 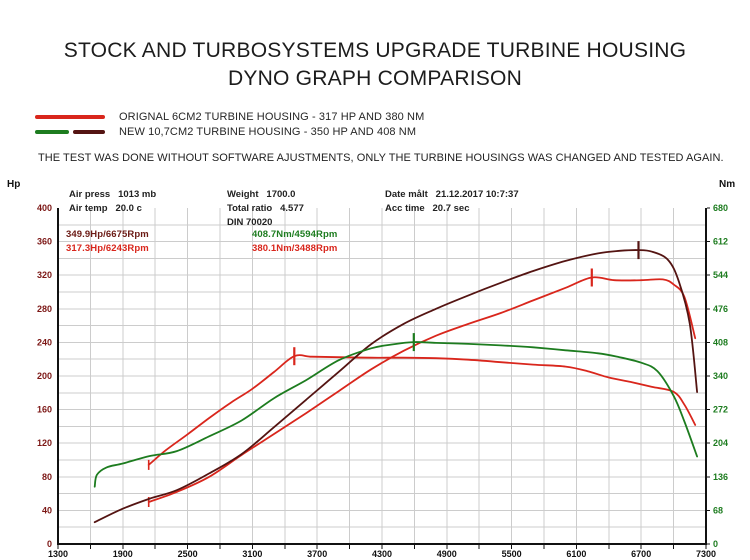 I want to click on x-axis-tick-label: 6700, so click(x=641, y=554).